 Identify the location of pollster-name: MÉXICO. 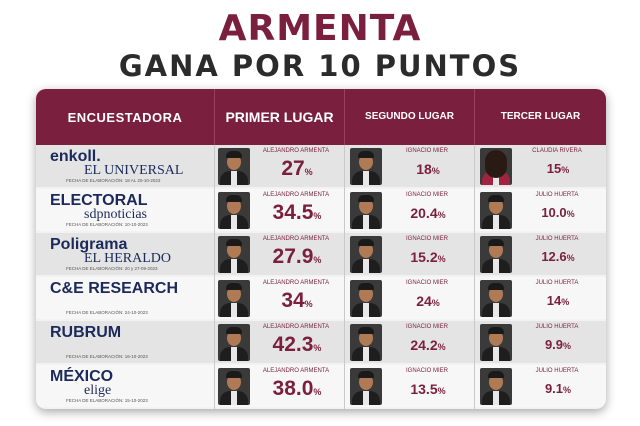
(82, 376).